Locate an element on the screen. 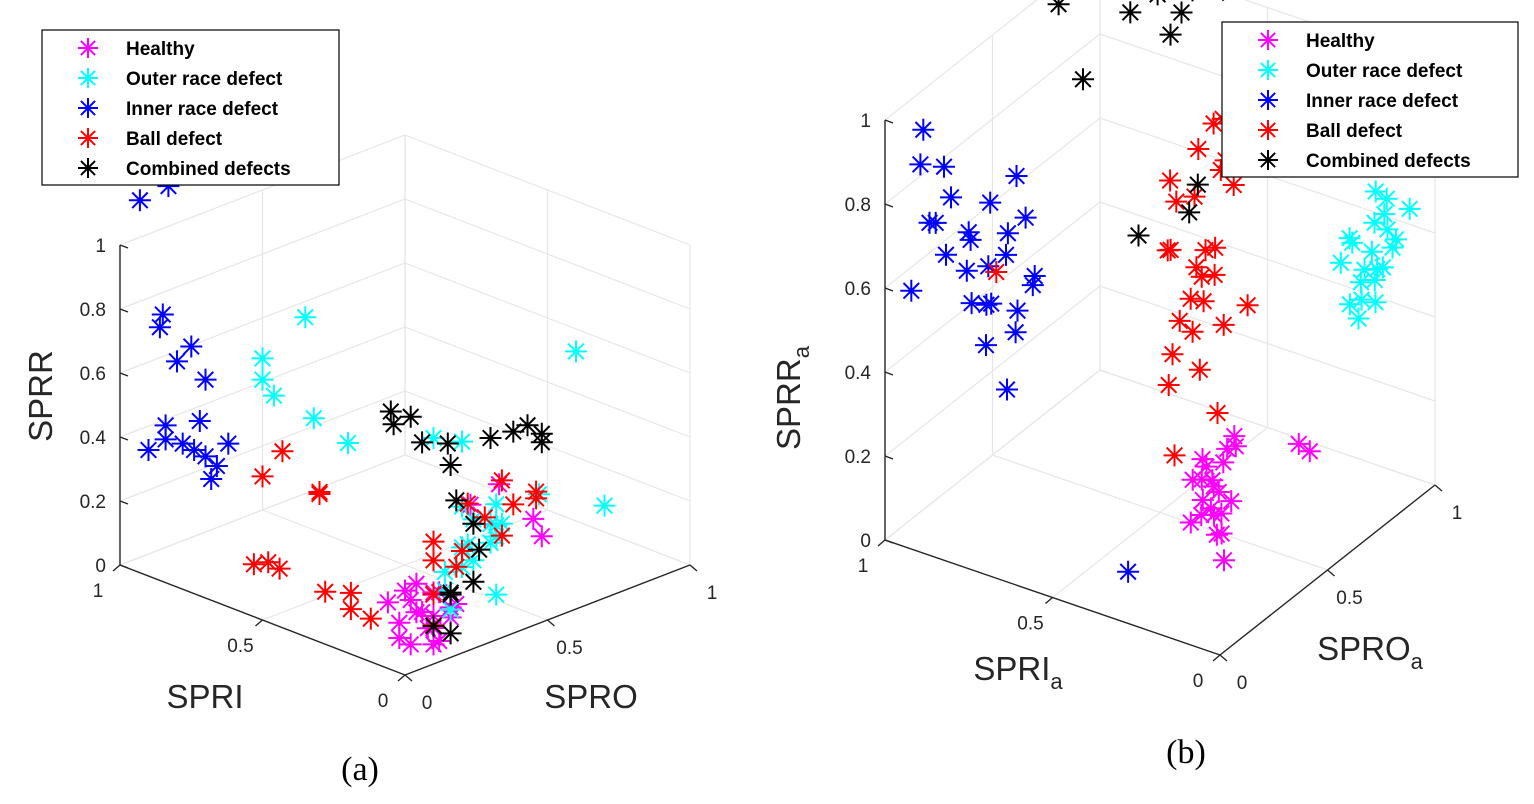 Image resolution: width=1534 pixels, height=804 pixels. x-axis-label-subscript: a is located at coordinates (1417, 661).